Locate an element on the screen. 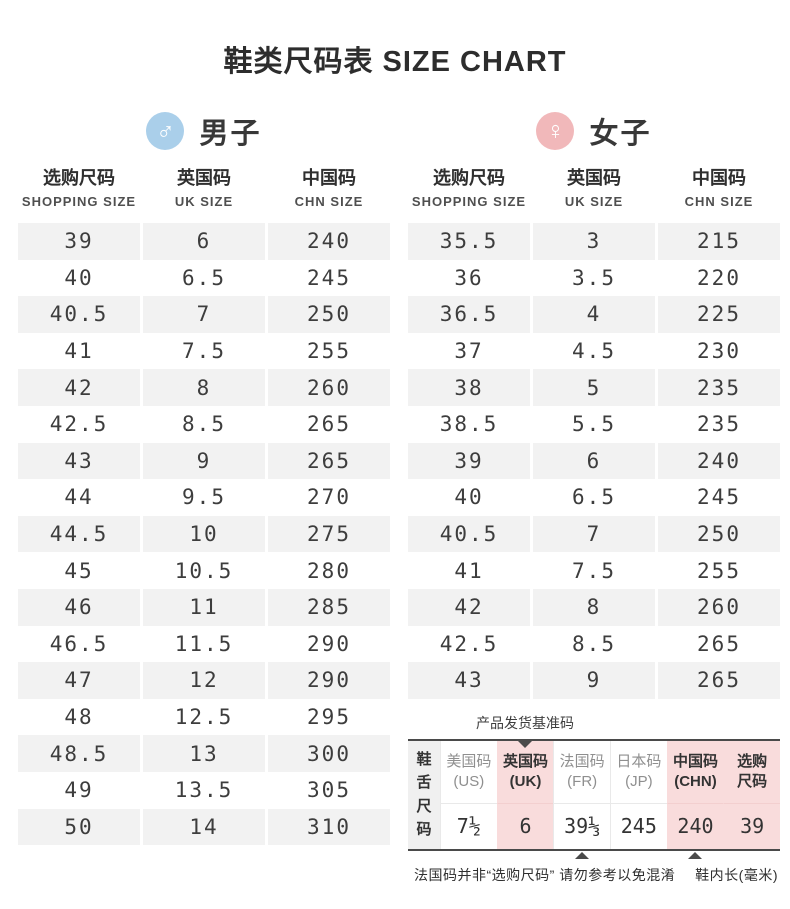 This screenshot has height=909, width=790. note-inner-length: 鞋内长(毫米) is located at coordinates (736, 874).